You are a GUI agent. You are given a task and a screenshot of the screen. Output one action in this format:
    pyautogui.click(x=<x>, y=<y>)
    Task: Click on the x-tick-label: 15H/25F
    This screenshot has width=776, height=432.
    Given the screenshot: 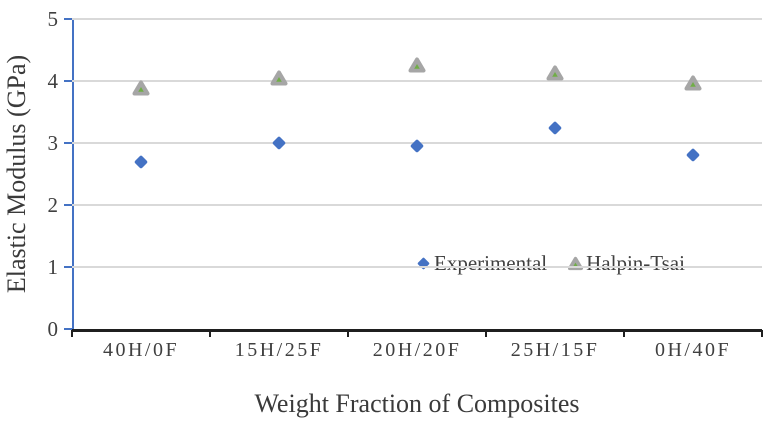 What is the action you would take?
    pyautogui.click(x=279, y=350)
    